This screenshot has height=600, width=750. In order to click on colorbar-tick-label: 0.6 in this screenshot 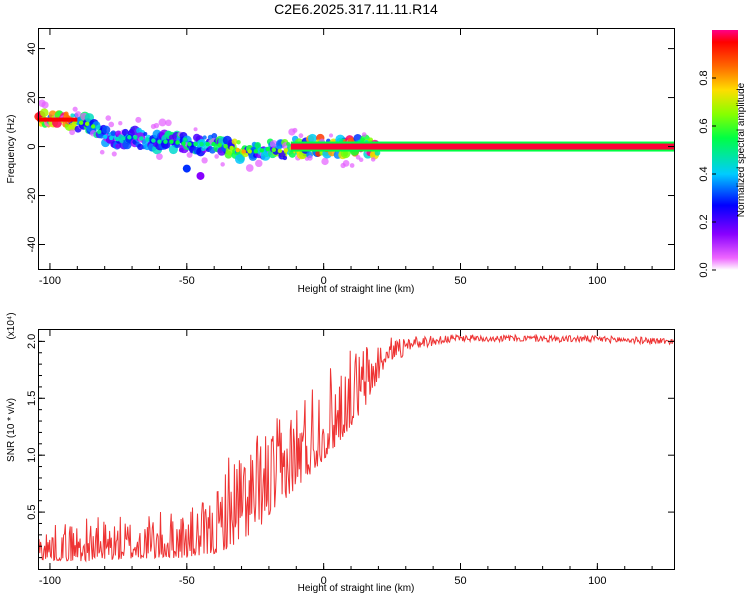, I will do `click(704, 125)`.